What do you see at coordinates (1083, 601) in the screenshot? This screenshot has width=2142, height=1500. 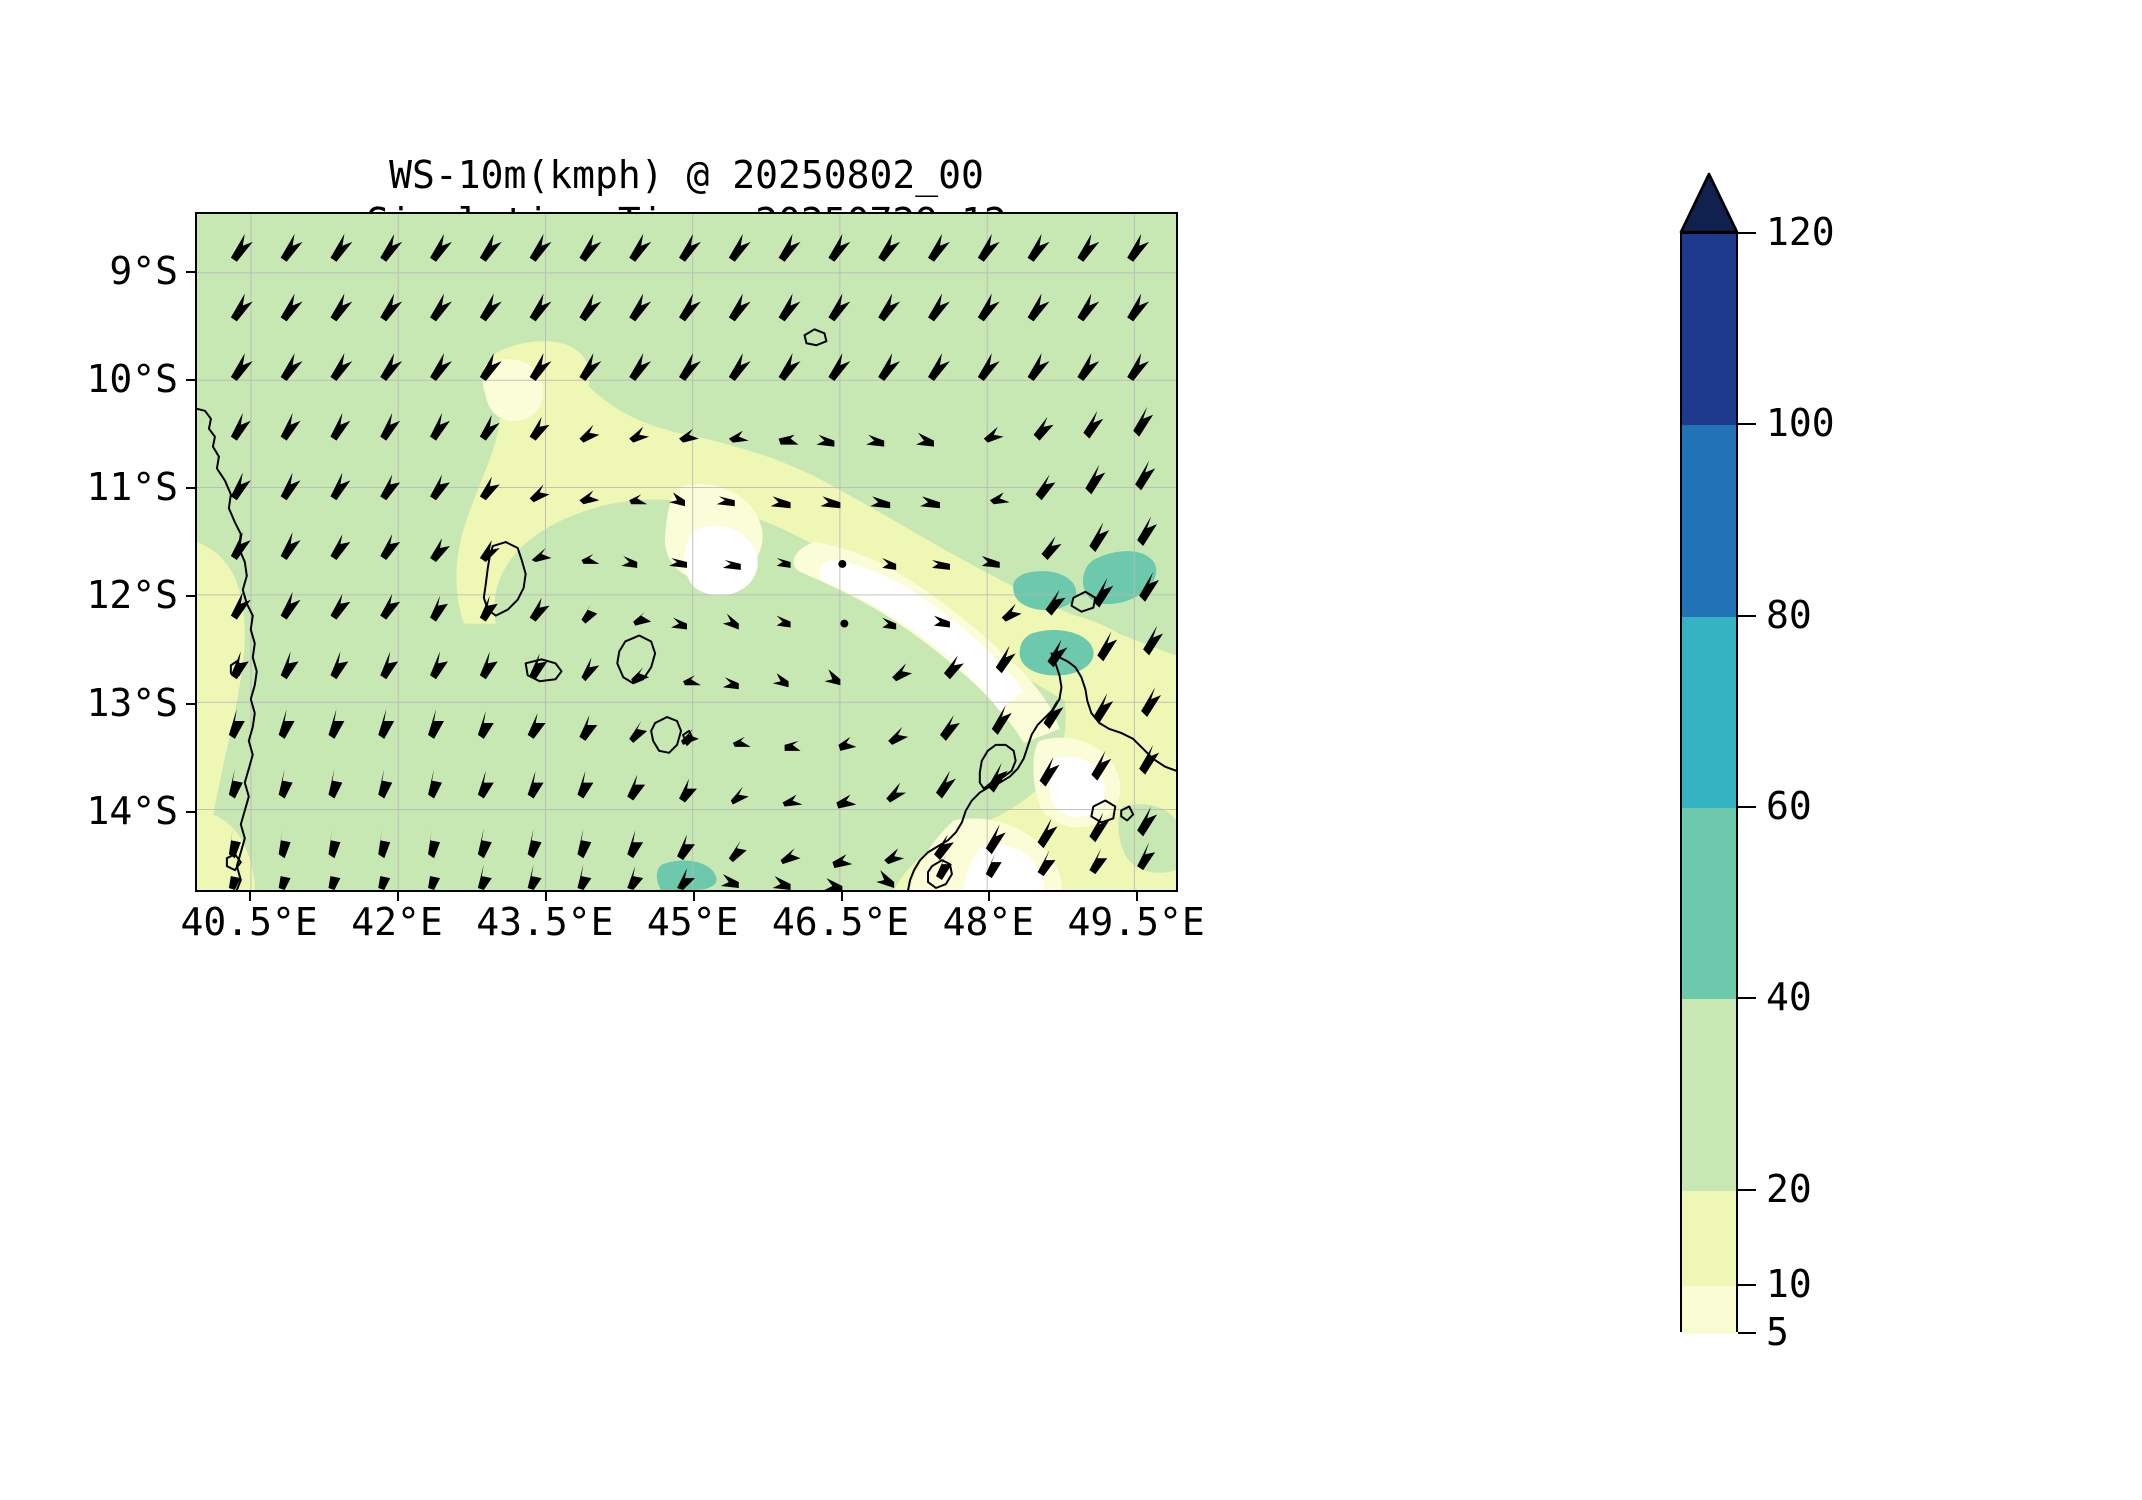 I see `coastline-nosy-be` at bounding box center [1083, 601].